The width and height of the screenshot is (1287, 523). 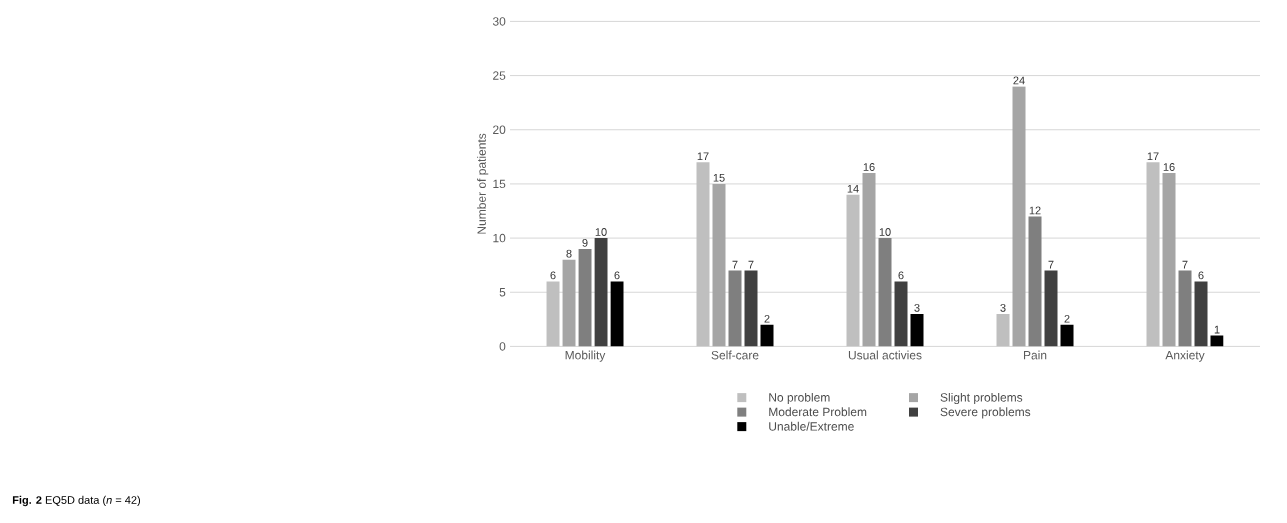 What do you see at coordinates (1019, 80) in the screenshot?
I see `data-label: 24` at bounding box center [1019, 80].